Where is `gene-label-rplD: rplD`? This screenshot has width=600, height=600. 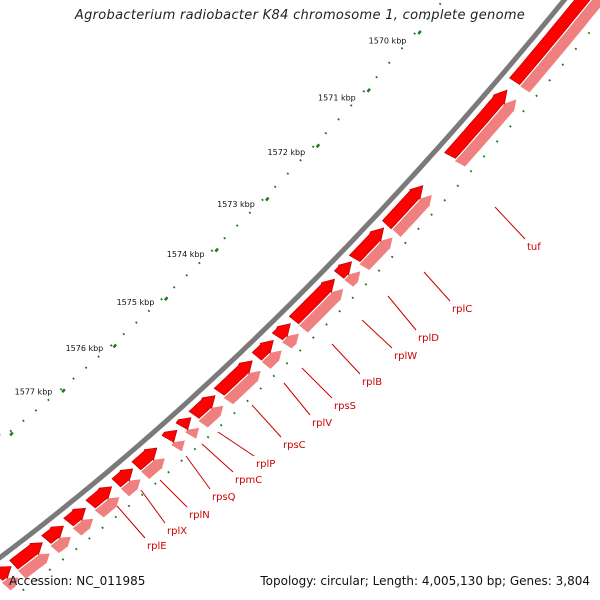 gene-label-rplD: rplD is located at coordinates (428, 338).